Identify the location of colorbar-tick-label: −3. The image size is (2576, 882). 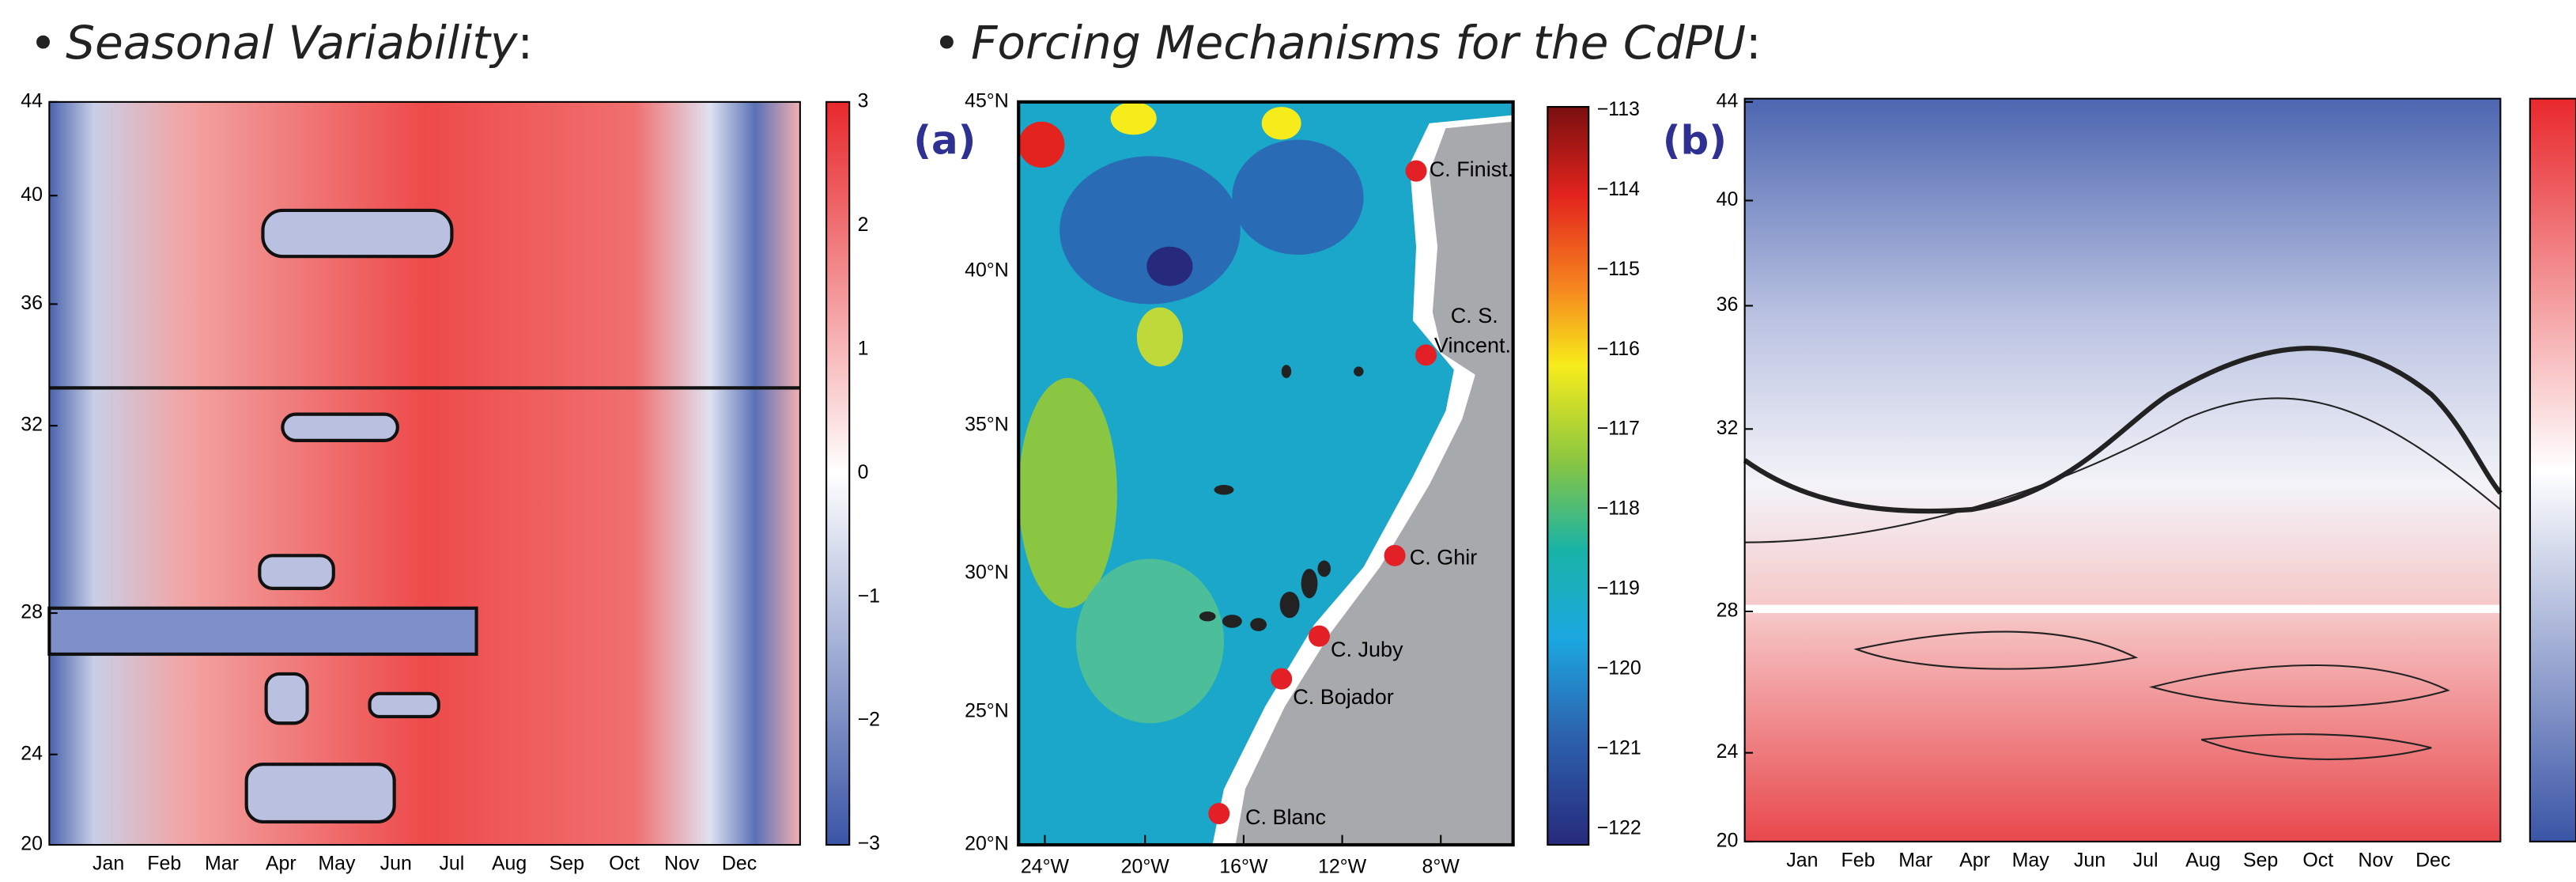
(869, 843).